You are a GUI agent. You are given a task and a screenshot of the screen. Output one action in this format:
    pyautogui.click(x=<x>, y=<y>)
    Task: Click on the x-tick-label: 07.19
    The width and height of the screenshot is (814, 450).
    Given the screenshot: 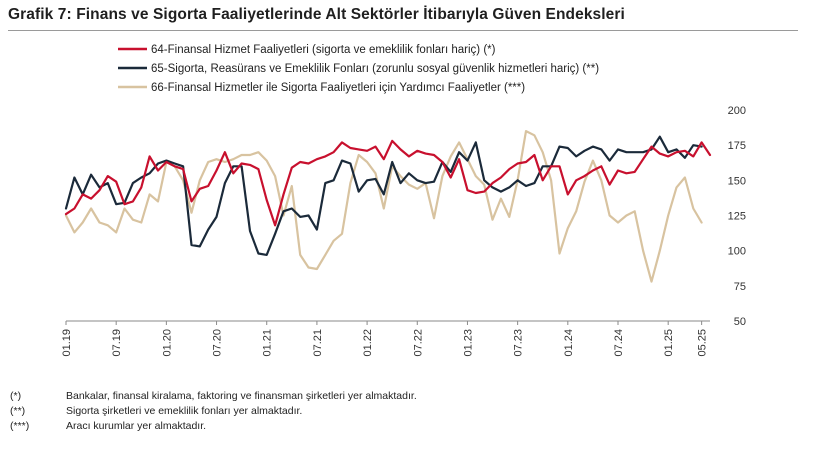 What is the action you would take?
    pyautogui.click(x=117, y=343)
    